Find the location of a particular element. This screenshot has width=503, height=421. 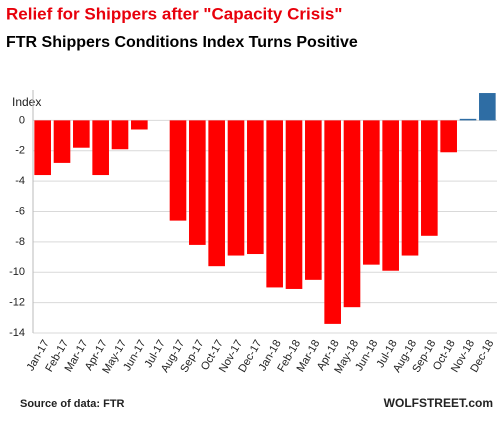

y-tick-label: -14 is located at coordinates (17, 333).